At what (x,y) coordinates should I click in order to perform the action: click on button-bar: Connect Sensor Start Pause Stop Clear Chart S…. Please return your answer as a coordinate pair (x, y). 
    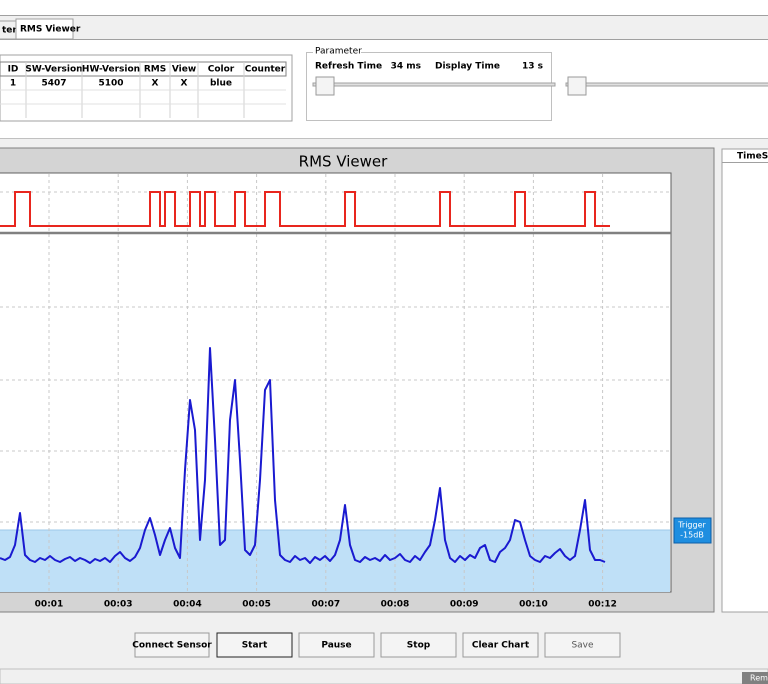
    Looking at the image, I should click on (376, 645).